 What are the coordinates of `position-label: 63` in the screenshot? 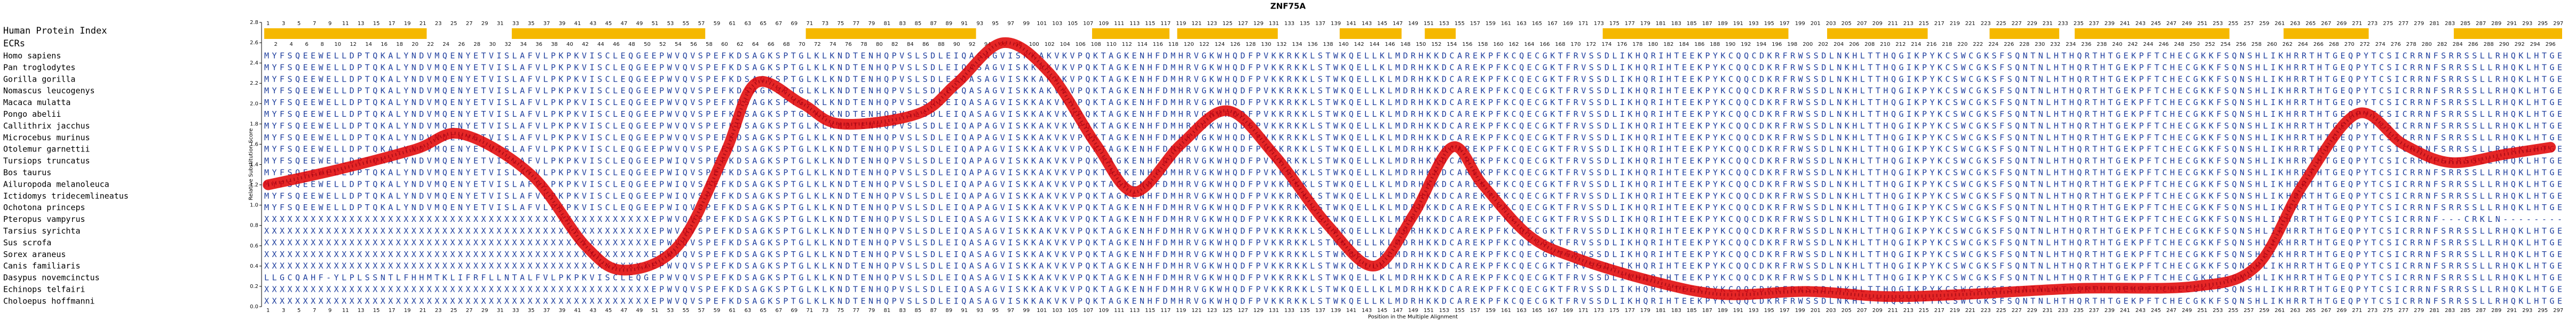 It's located at (748, 24).